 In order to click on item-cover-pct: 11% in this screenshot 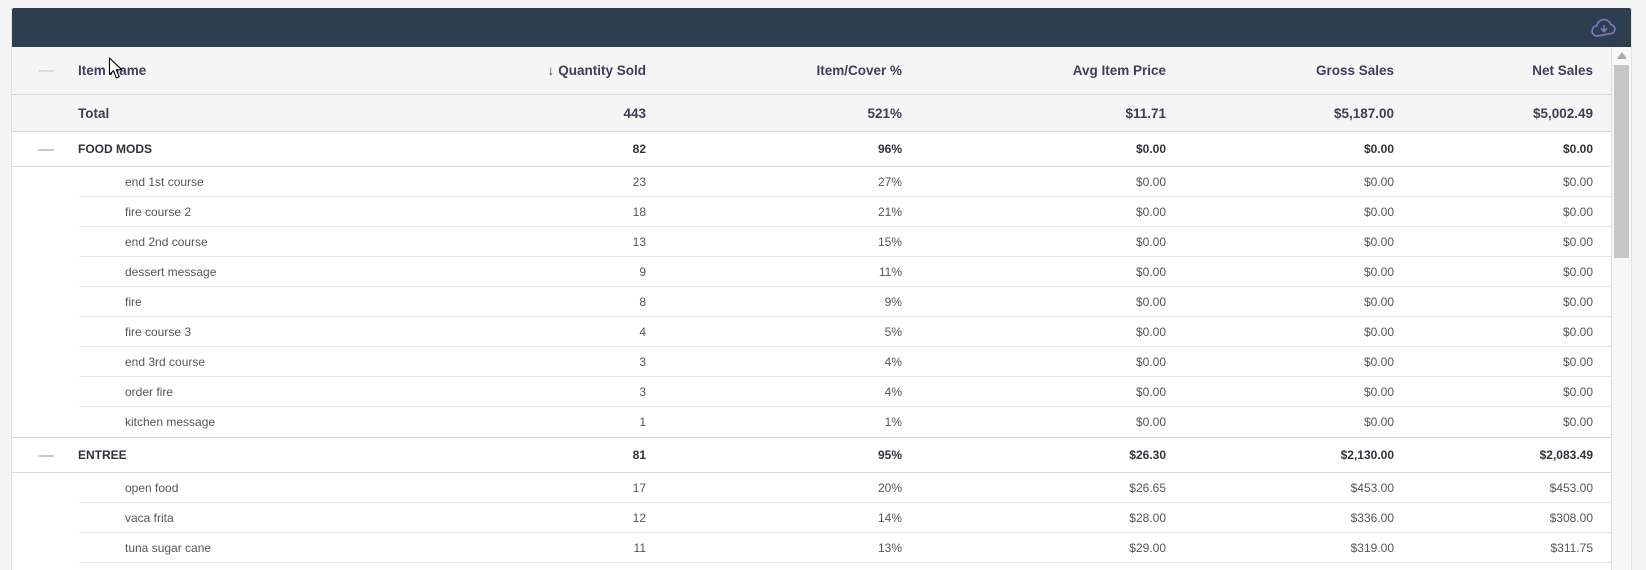, I will do `click(890, 272)`.